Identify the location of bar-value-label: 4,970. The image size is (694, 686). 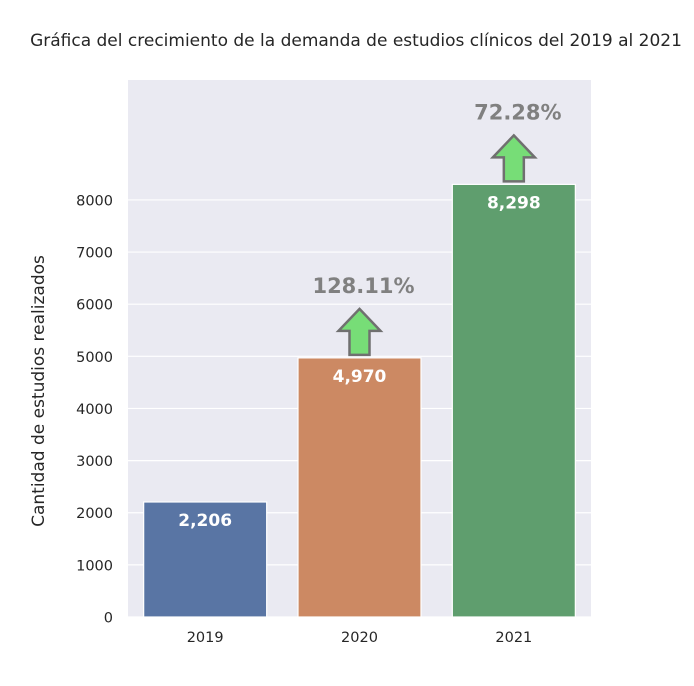
(360, 377).